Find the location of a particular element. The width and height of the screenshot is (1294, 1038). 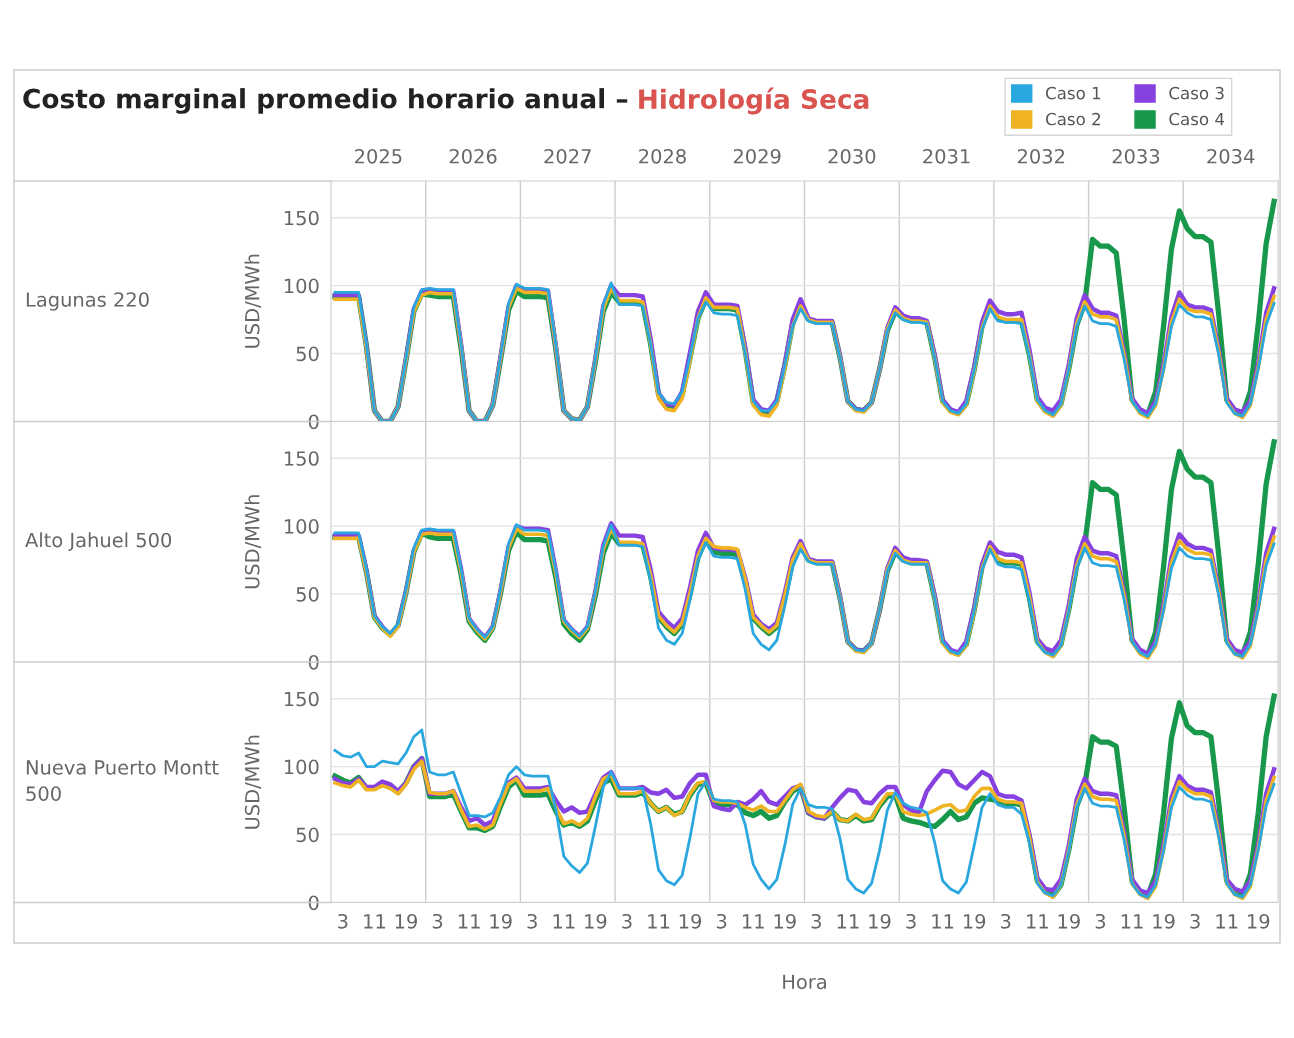

text: 2031 is located at coordinates (946, 156).